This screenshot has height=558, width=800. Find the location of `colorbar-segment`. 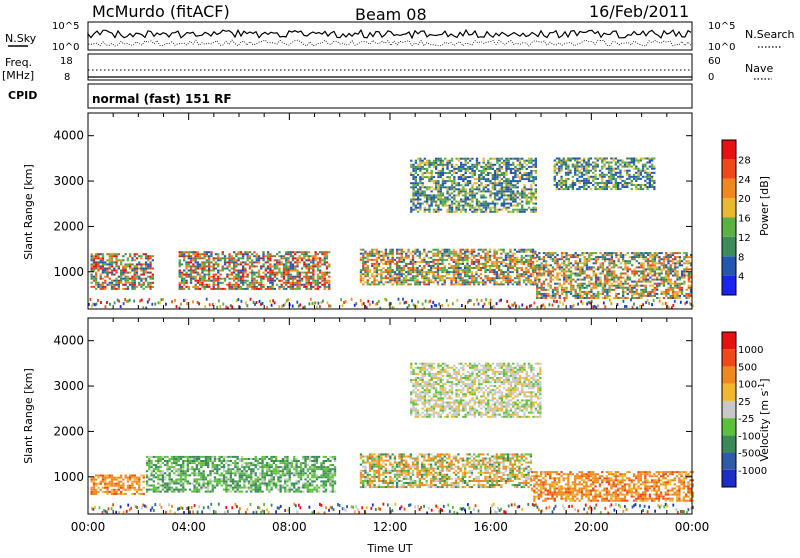

colorbar-segment is located at coordinates (729, 265).